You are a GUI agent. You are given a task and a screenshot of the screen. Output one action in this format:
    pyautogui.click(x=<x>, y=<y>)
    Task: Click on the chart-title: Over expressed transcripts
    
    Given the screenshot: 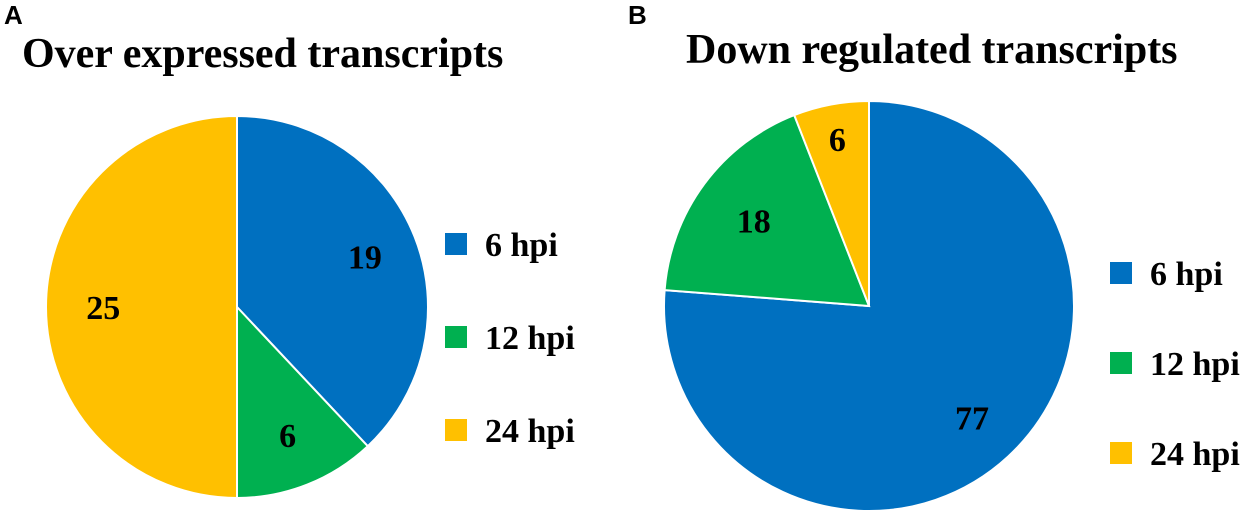 What is the action you would take?
    pyautogui.click(x=263, y=54)
    